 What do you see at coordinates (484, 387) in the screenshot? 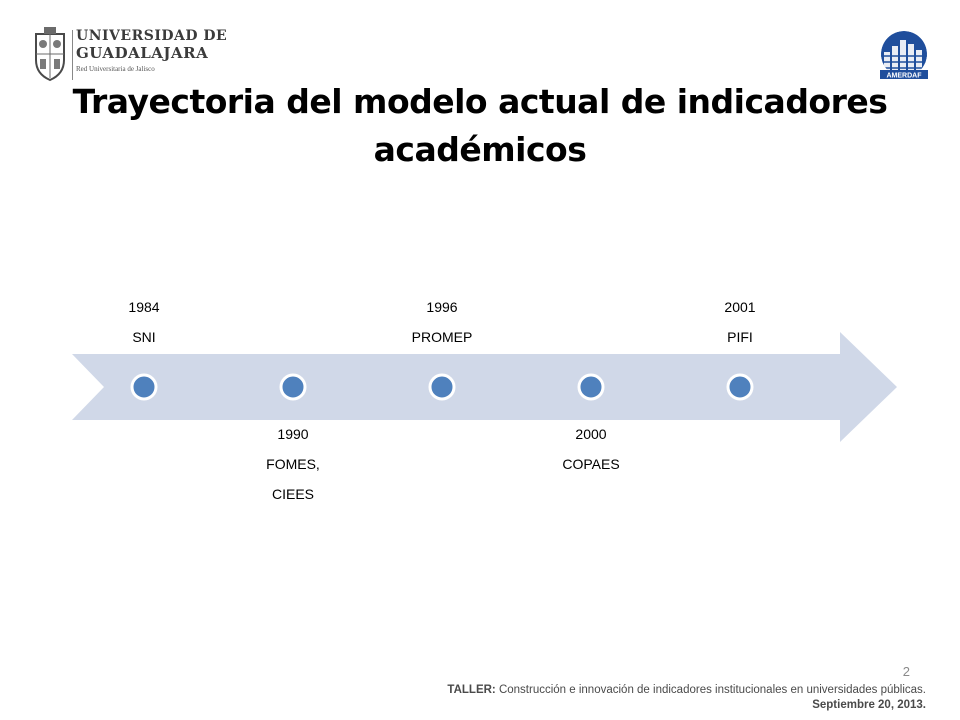
I see `timeline-arrow` at bounding box center [484, 387].